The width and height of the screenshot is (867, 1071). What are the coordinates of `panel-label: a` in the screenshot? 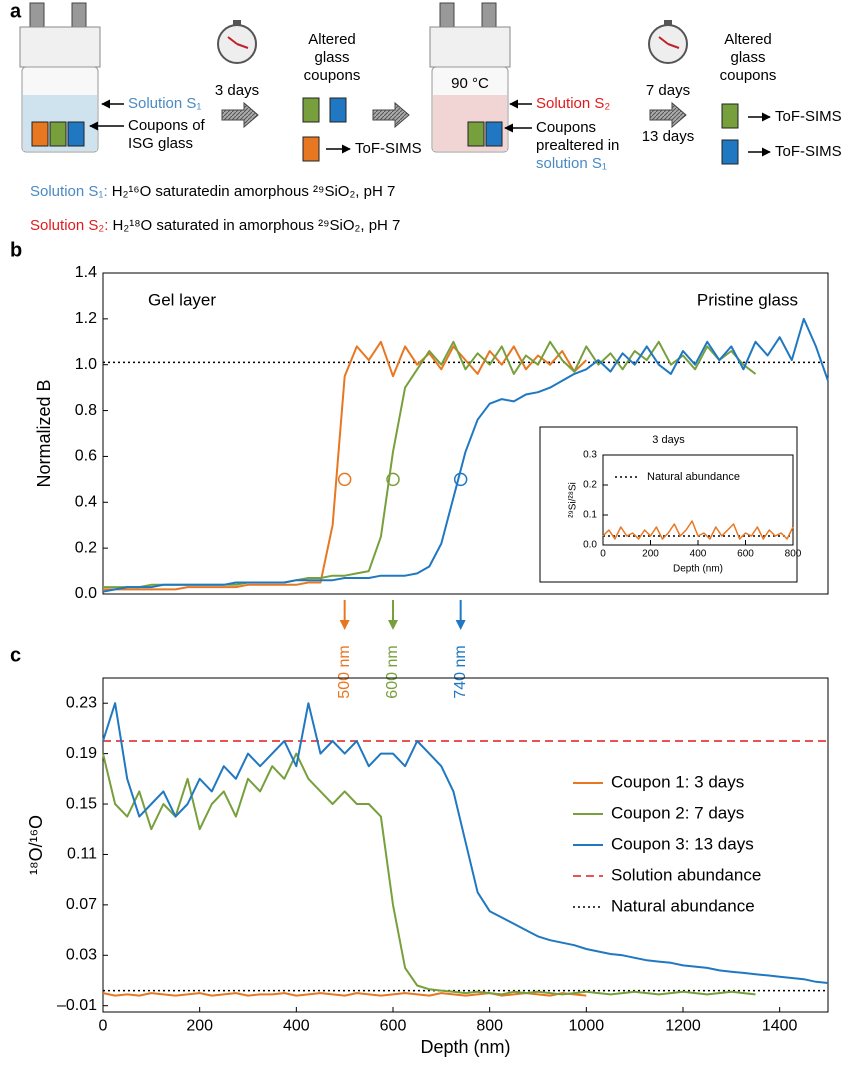 It's located at (16, 11).